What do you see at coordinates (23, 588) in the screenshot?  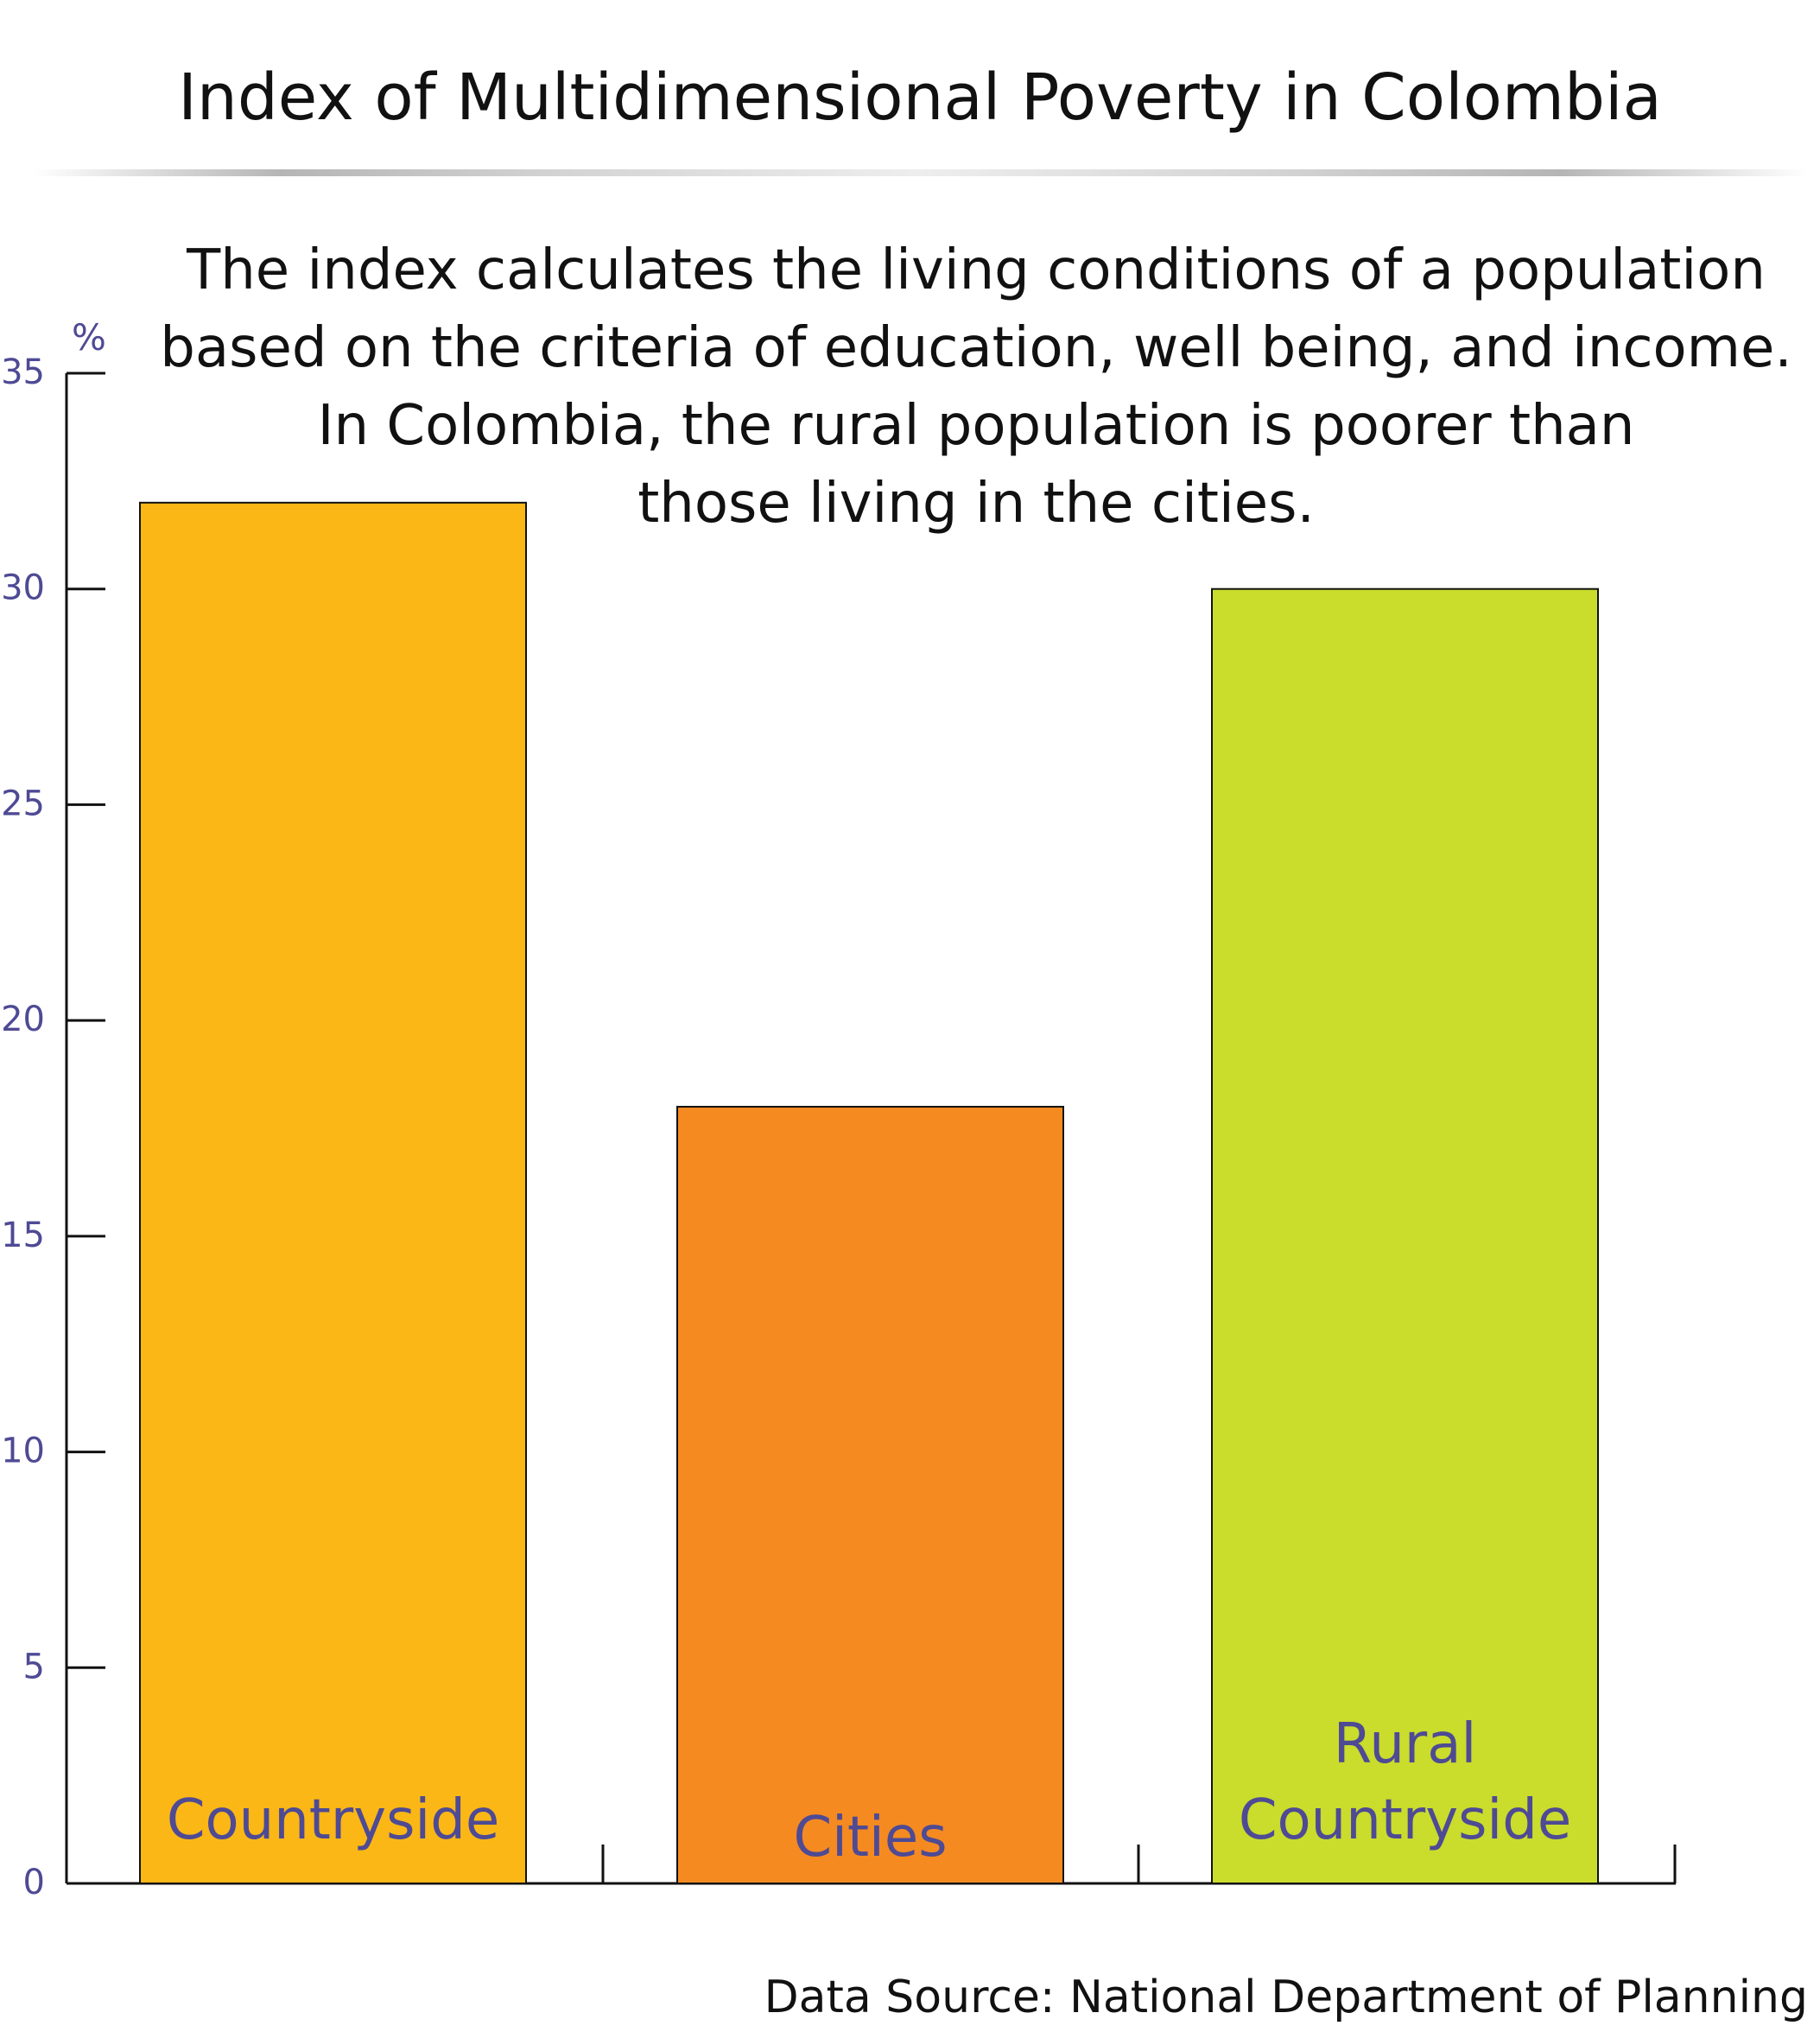 I see `y-tick-label: 30` at bounding box center [23, 588].